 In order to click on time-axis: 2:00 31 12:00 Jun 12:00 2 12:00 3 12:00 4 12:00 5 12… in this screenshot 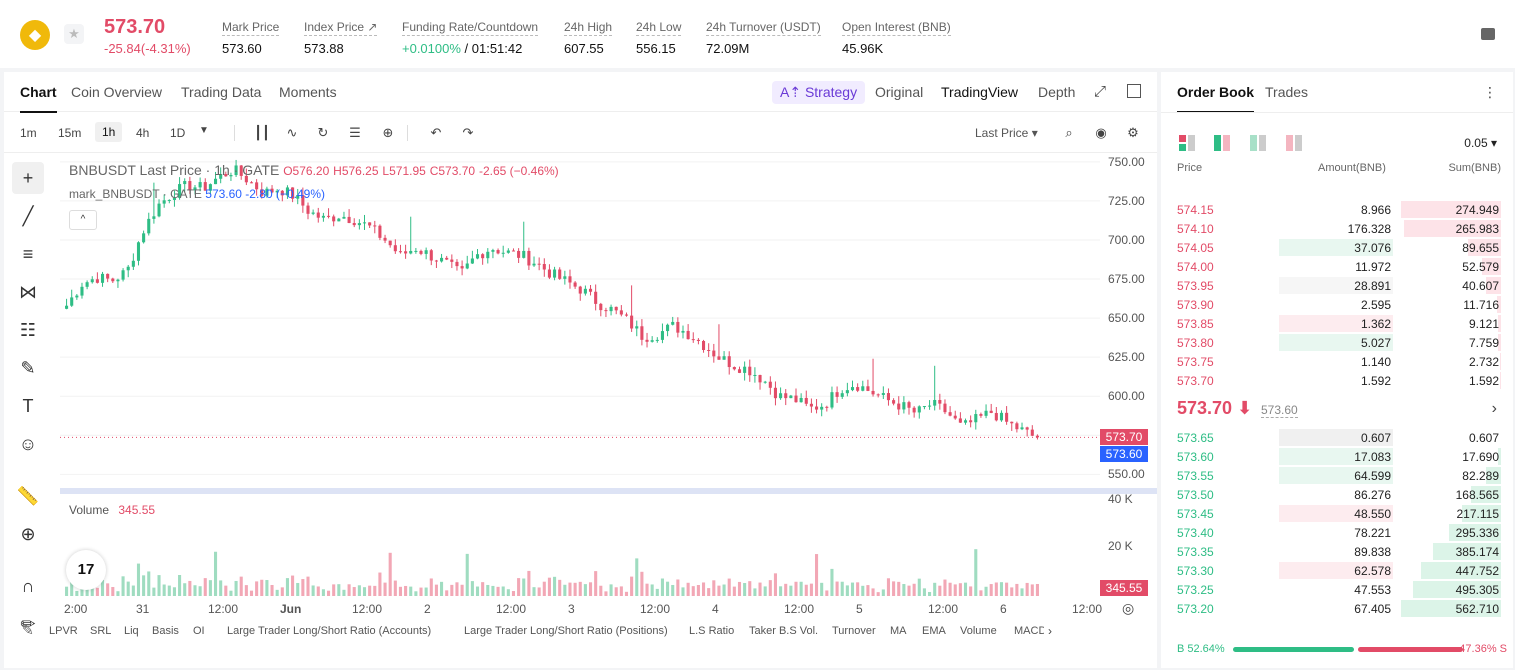, I will do `click(581, 610)`.